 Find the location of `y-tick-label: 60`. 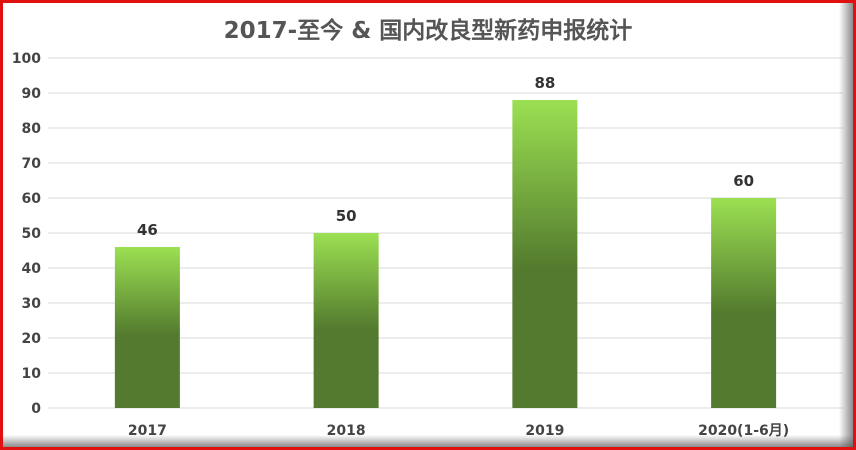

y-tick-label: 60 is located at coordinates (32, 199).